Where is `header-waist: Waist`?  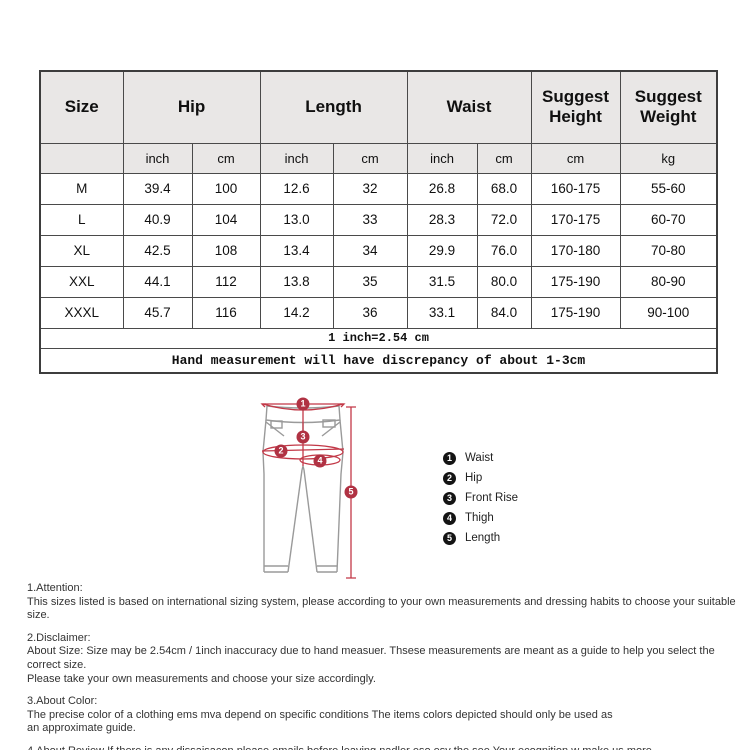
header-waist: Waist is located at coordinates (469, 107).